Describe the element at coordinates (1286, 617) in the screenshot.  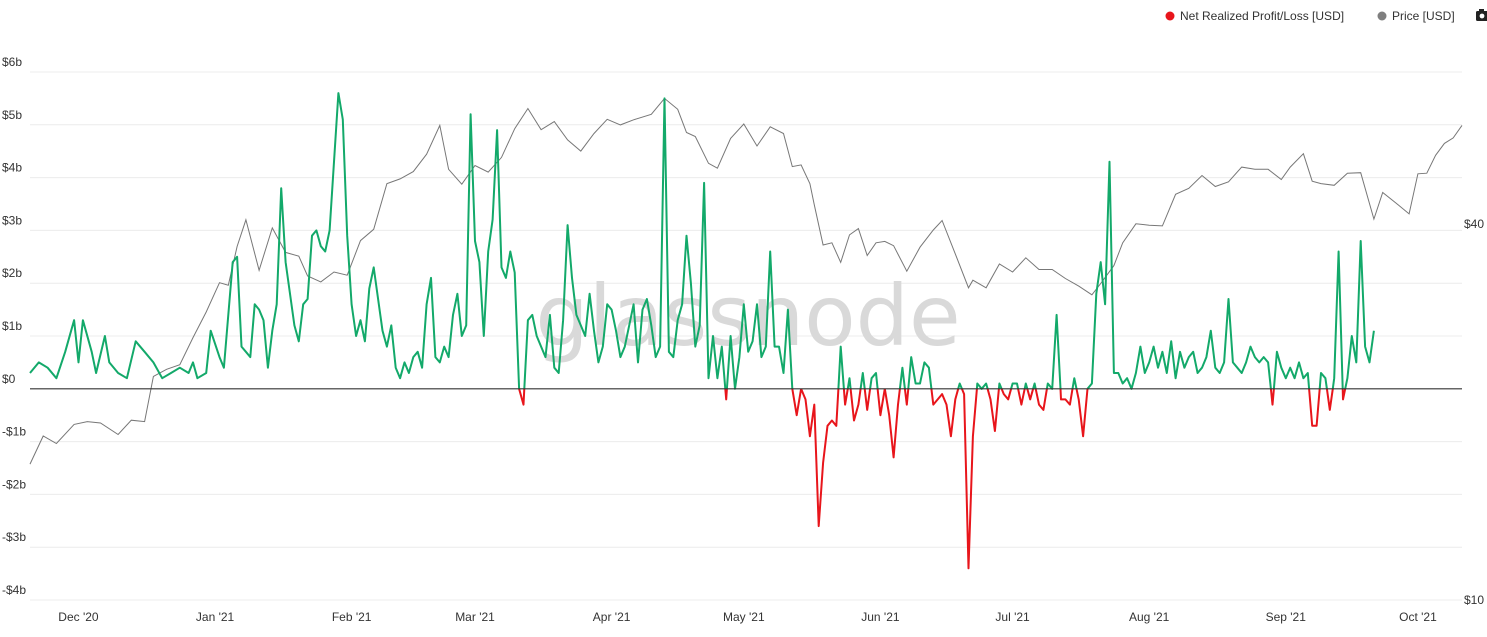
I see `x-tick-label: Sep '21` at that location.